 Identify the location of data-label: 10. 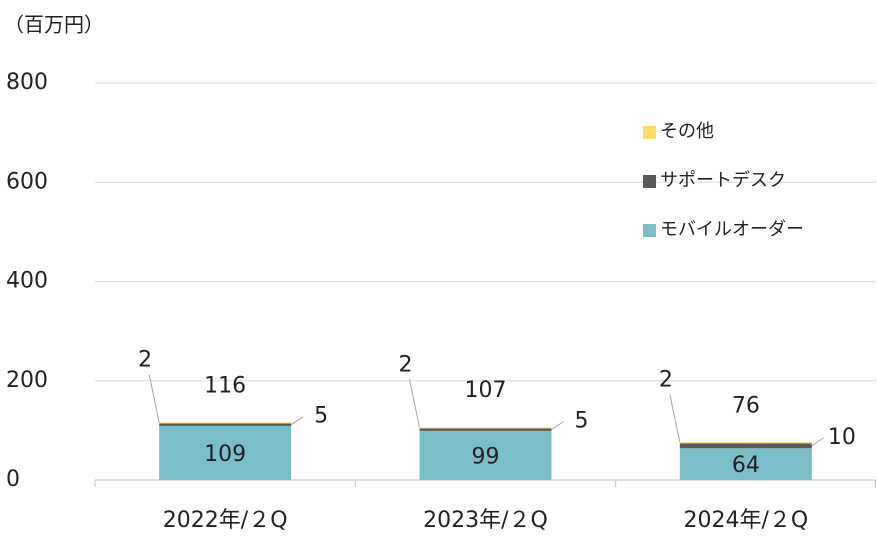
(842, 437).